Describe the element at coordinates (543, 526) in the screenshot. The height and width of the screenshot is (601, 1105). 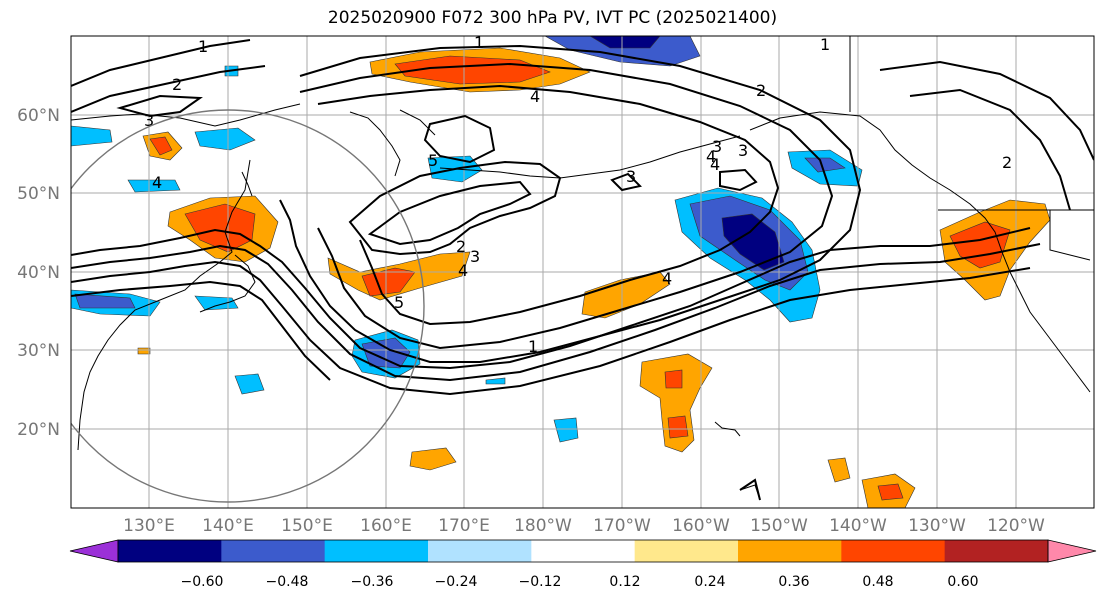
I see `lon-label: 180°W` at that location.